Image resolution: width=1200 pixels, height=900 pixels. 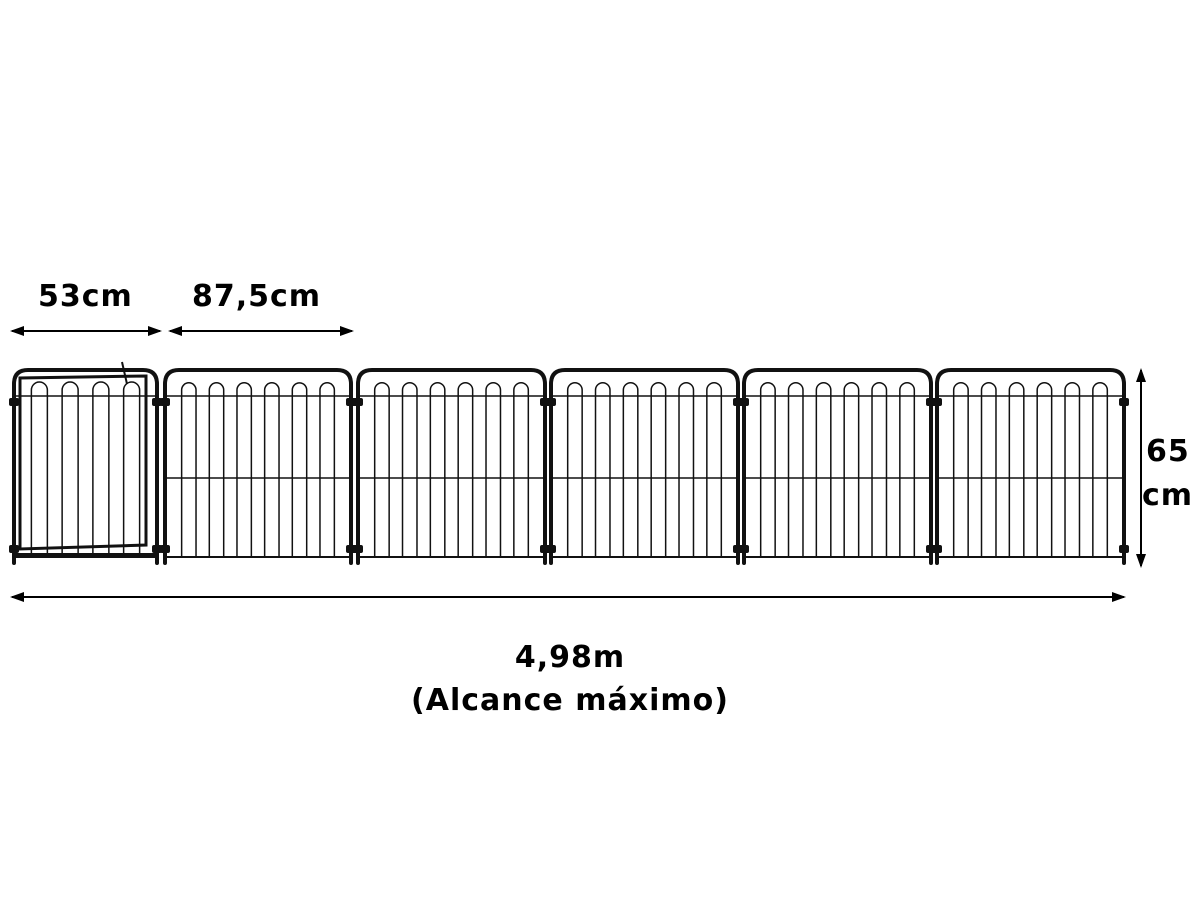 I want to click on gate-section, so click(x=85, y=466).